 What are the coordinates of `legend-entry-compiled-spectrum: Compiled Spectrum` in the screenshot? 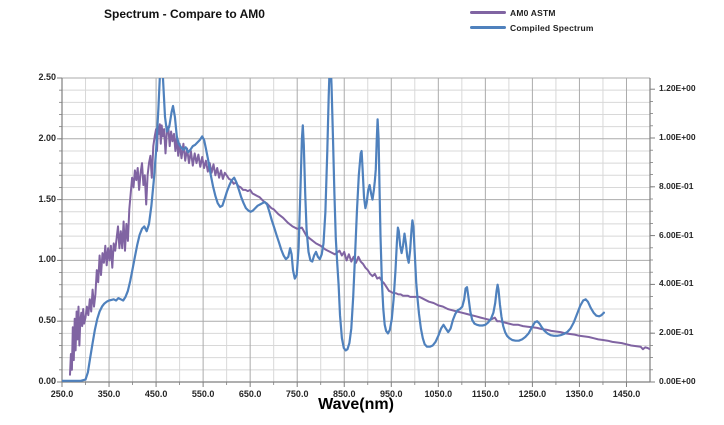 It's located at (532, 27).